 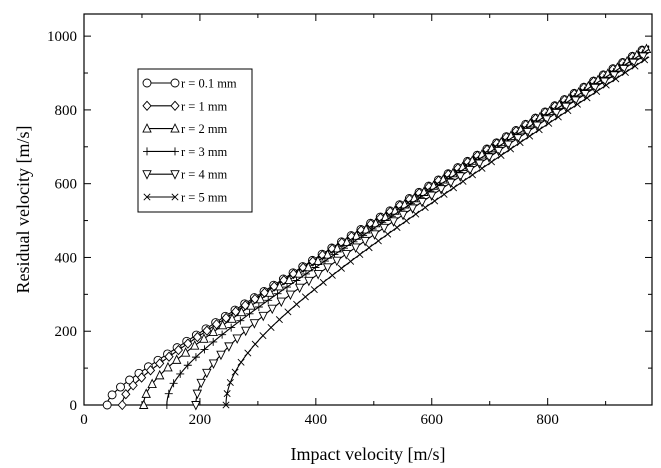 I want to click on legend-box, so click(x=195, y=140).